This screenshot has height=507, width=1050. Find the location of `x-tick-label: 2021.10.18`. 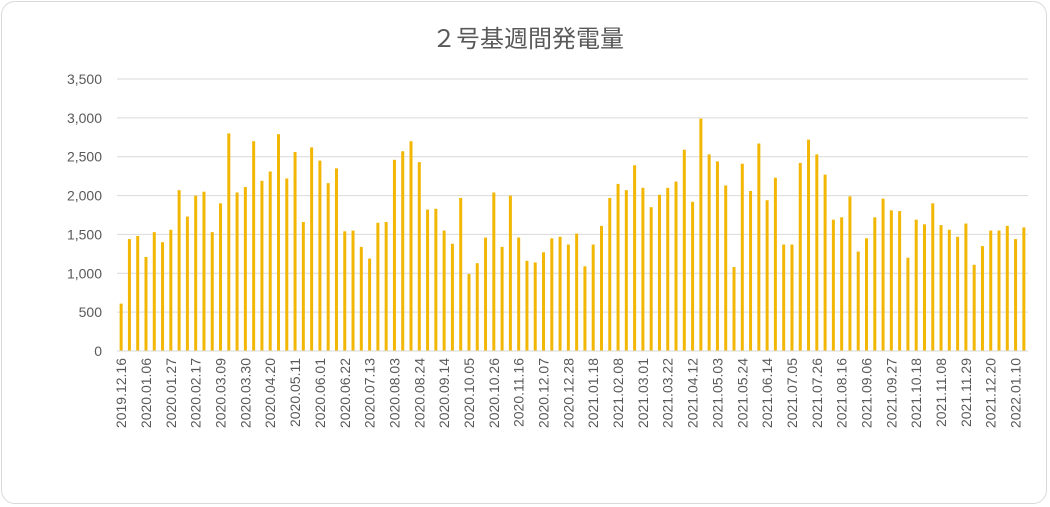

x-tick-label: 2021.10.18 is located at coordinates (916, 393).